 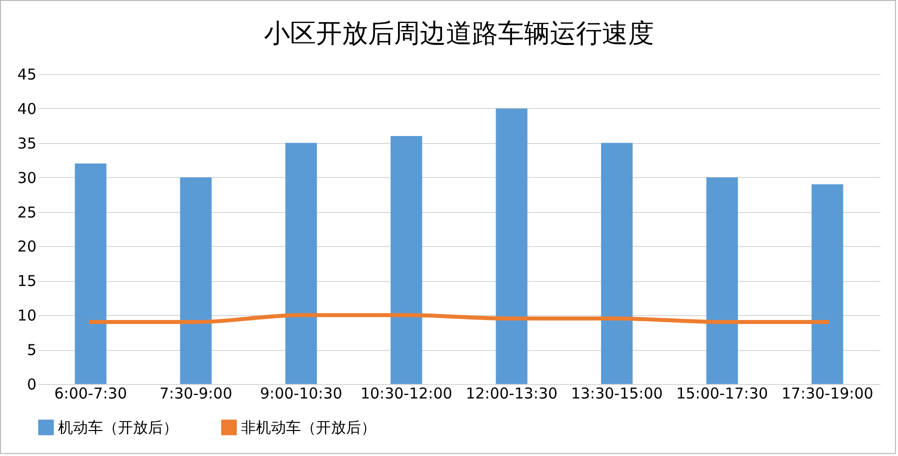 What do you see at coordinates (26, 143) in the screenshot?
I see `y-tick-label: 35` at bounding box center [26, 143].